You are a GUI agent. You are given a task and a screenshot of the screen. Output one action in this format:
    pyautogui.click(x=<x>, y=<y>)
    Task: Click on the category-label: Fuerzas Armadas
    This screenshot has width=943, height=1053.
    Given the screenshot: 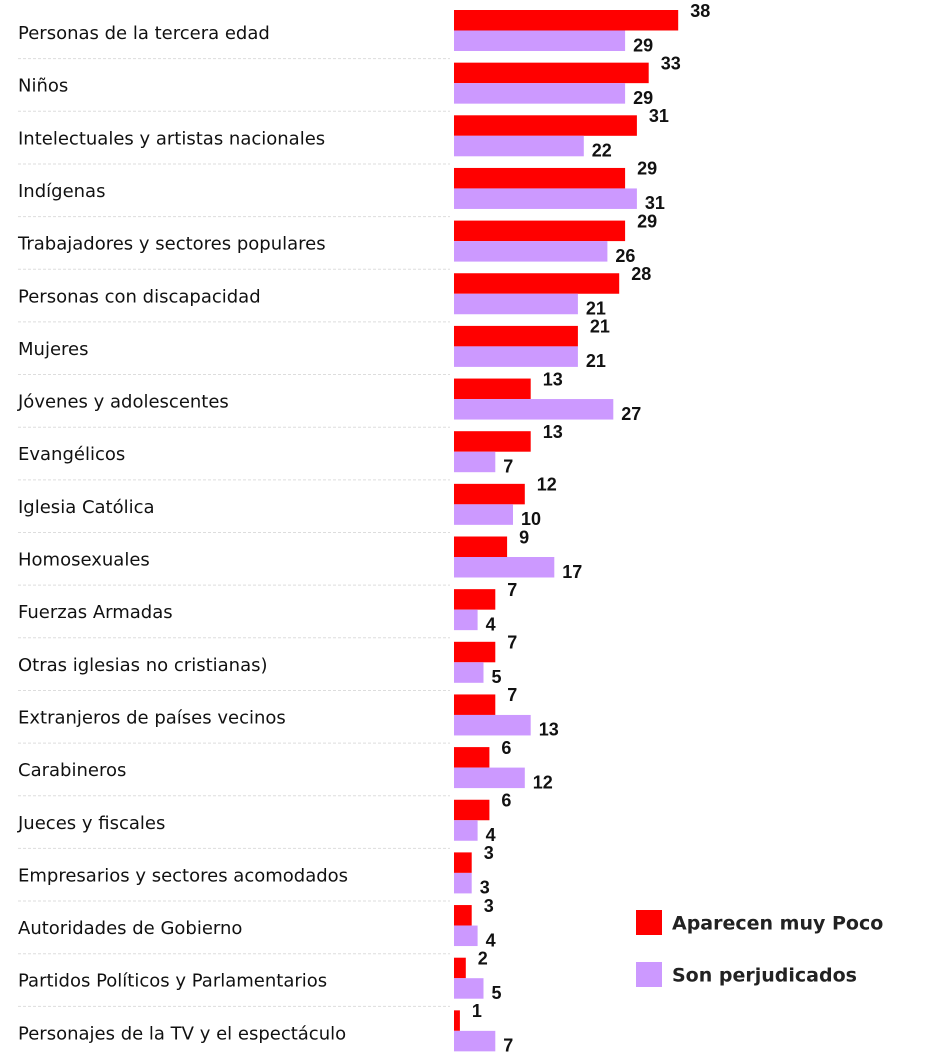 What is the action you would take?
    pyautogui.click(x=95, y=612)
    